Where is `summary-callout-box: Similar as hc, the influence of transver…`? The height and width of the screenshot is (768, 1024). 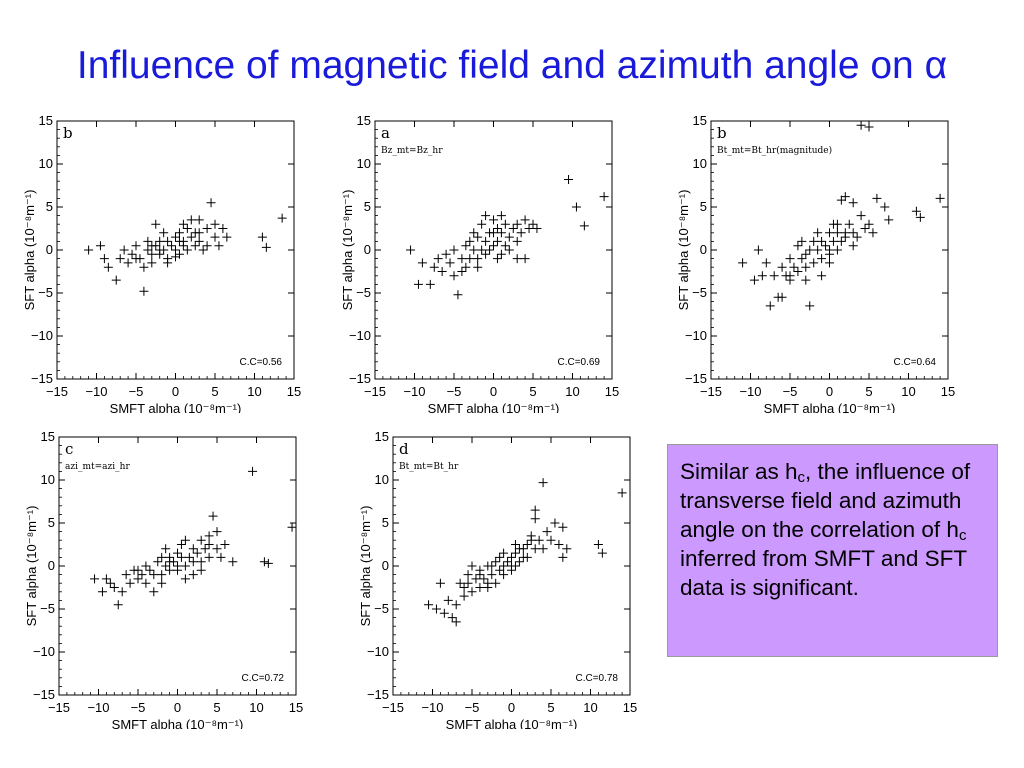
summary-callout-box: Similar as hc, the influence of transver… is located at coordinates (832, 550).